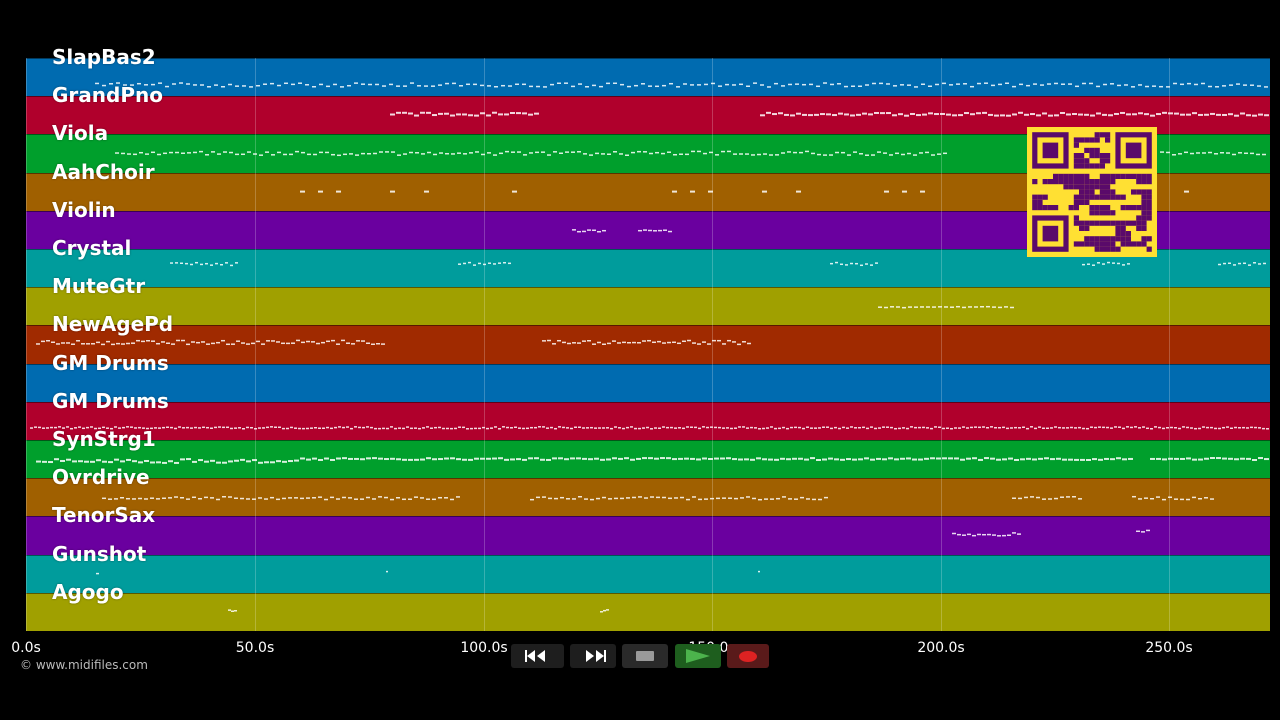 This screenshot has width=1280, height=720. Describe the element at coordinates (484, 648) in the screenshot. I see `time-tick-label: 100.0s` at that location.